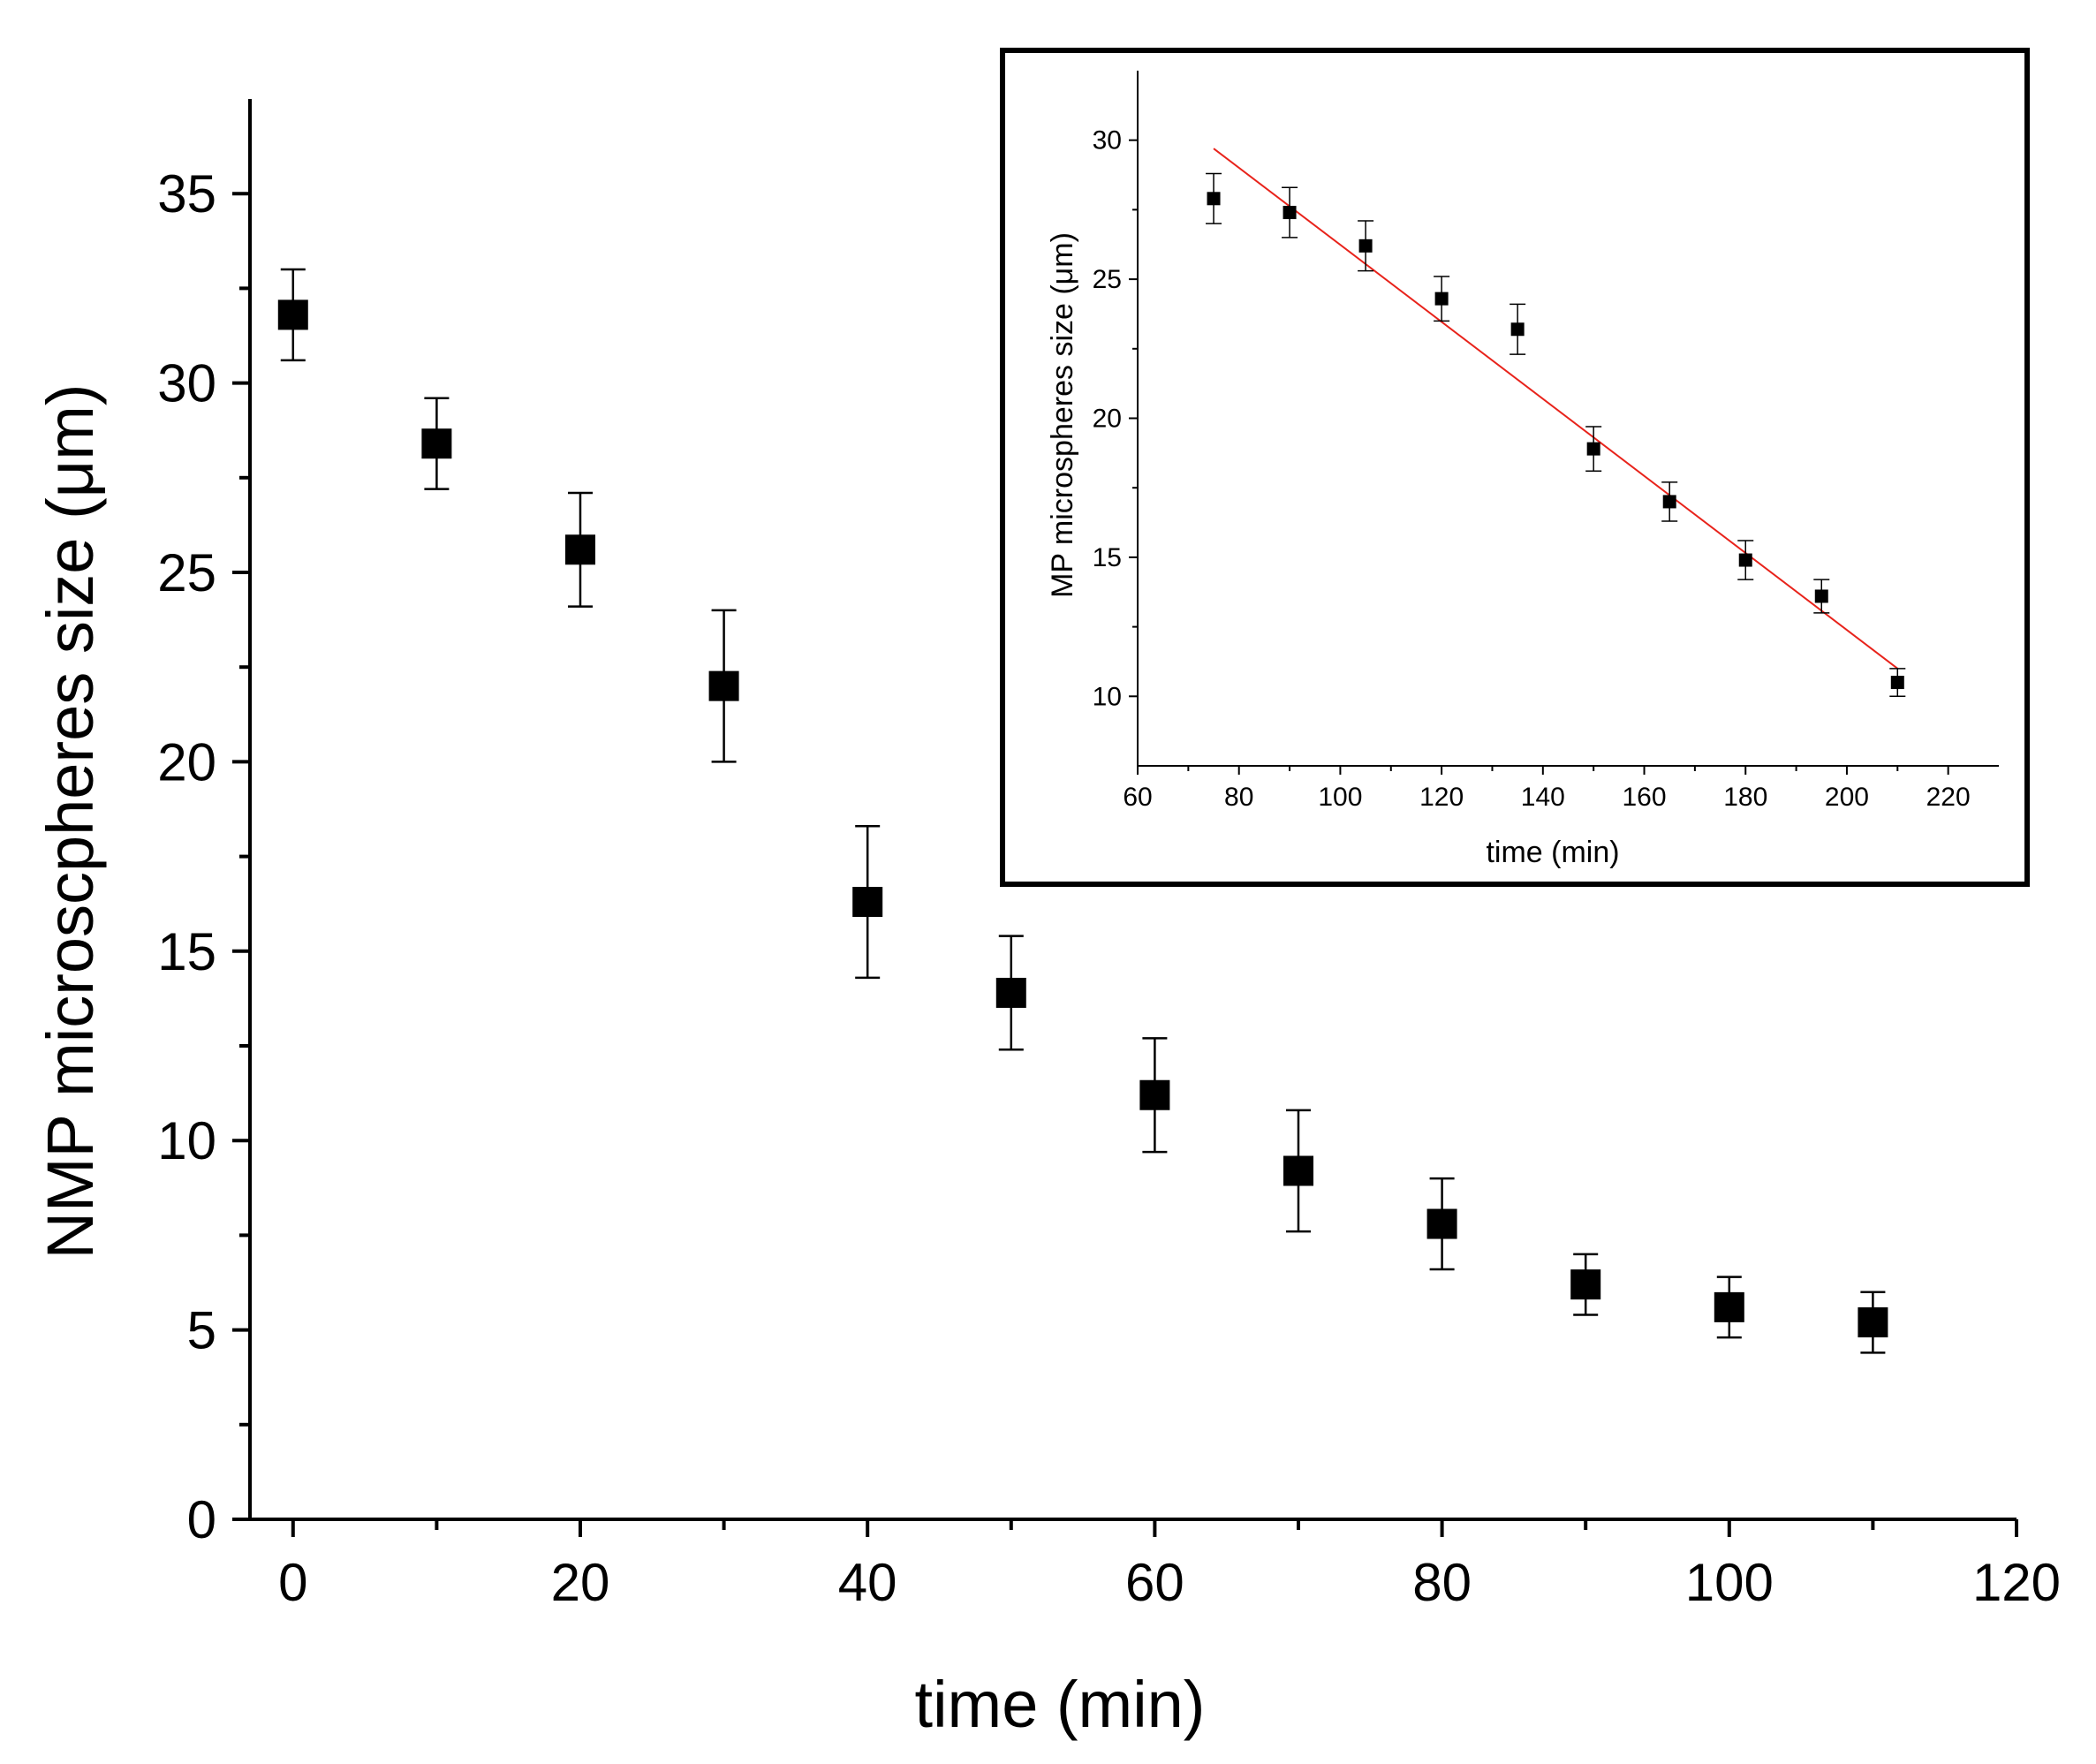  I want to click on main-x-tick-label: 20, so click(580, 1582).